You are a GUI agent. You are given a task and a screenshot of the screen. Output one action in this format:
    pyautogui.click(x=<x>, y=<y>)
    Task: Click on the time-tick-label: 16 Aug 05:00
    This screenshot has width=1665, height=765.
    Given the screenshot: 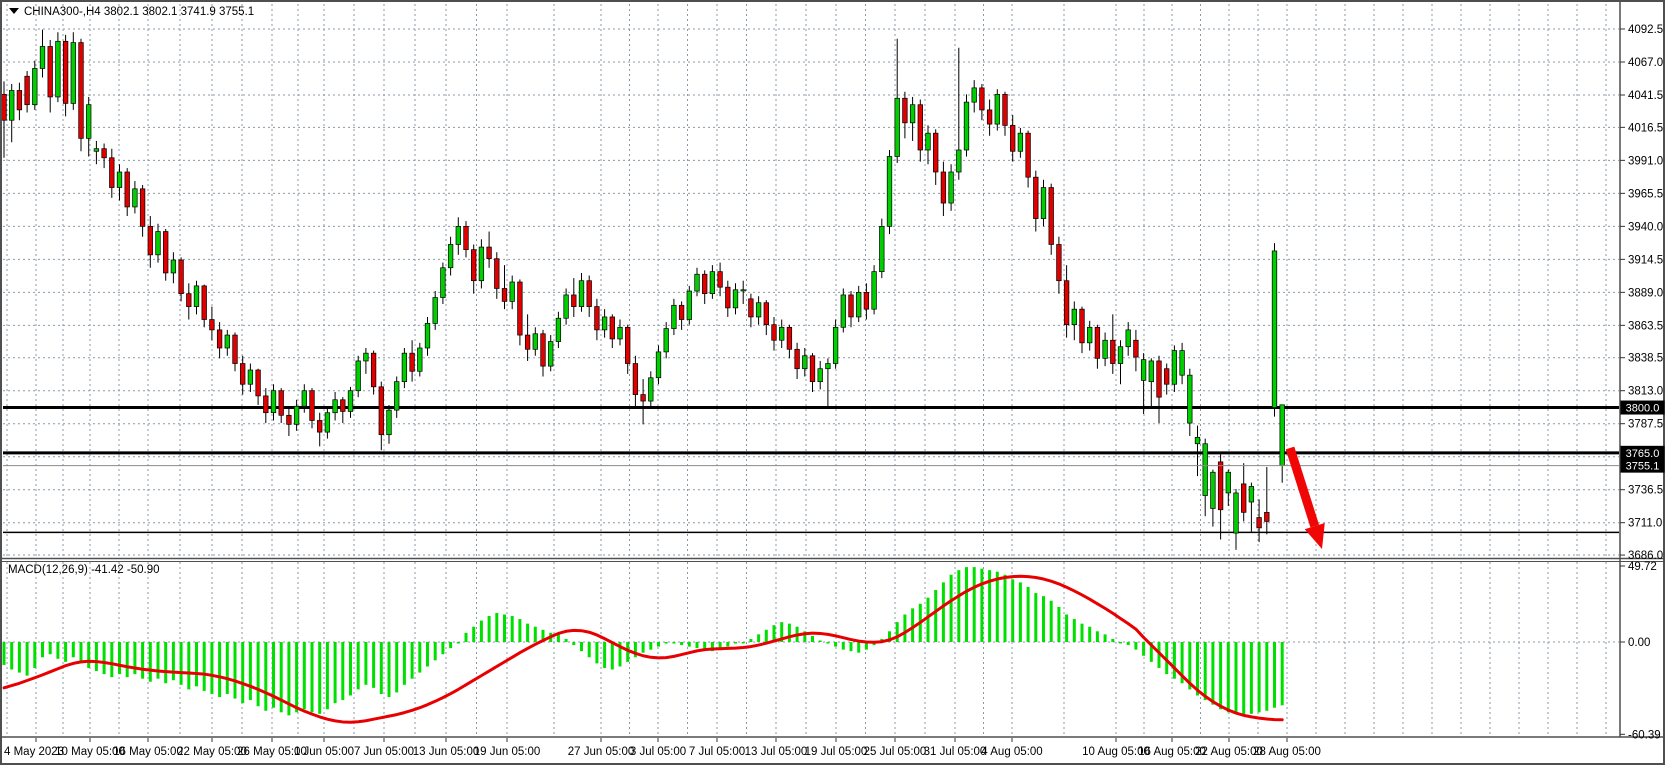 What is the action you would take?
    pyautogui.click(x=1172, y=752)
    